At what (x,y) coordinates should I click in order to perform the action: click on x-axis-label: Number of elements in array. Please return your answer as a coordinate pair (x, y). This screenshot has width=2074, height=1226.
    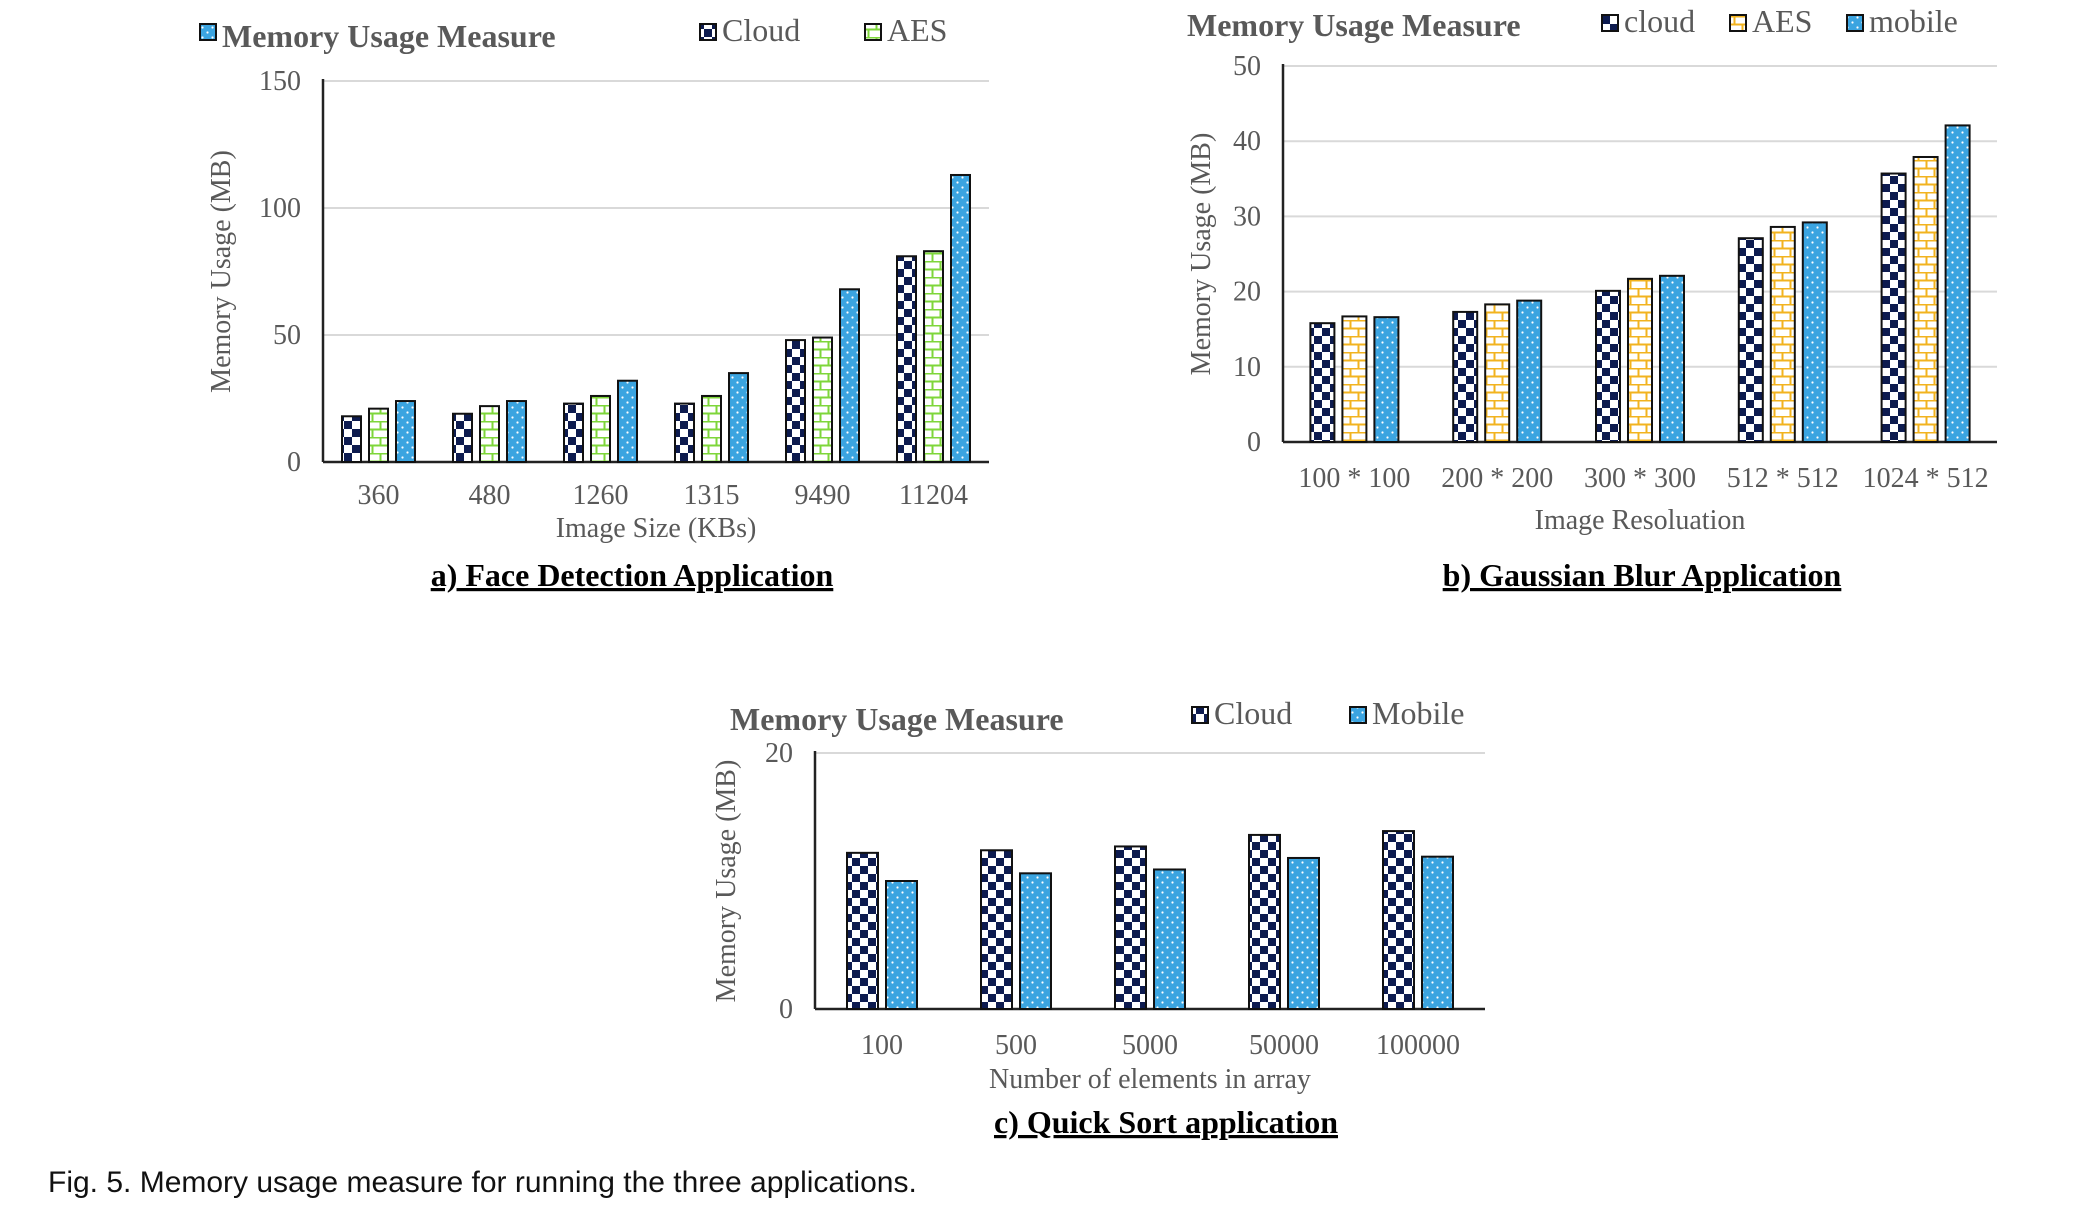
    Looking at the image, I should click on (1150, 1079).